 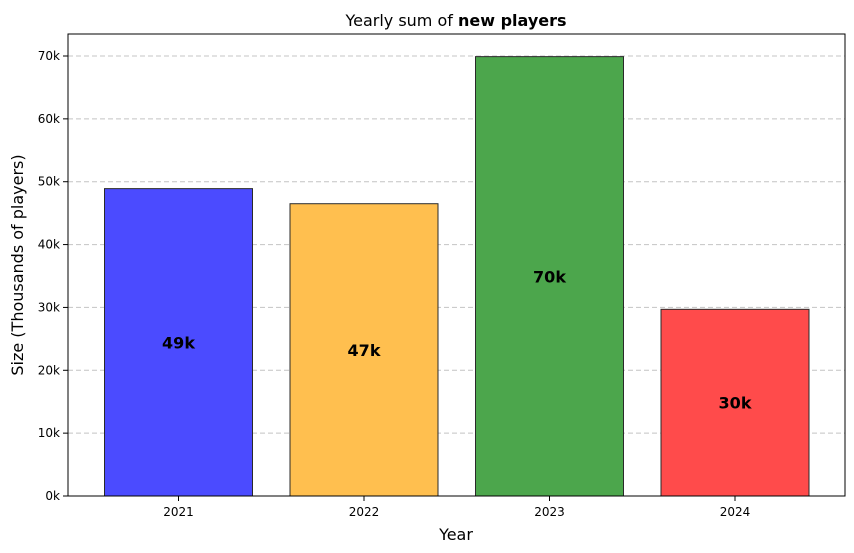 What do you see at coordinates (49, 56) in the screenshot?
I see `y-tick-label: 70k` at bounding box center [49, 56].